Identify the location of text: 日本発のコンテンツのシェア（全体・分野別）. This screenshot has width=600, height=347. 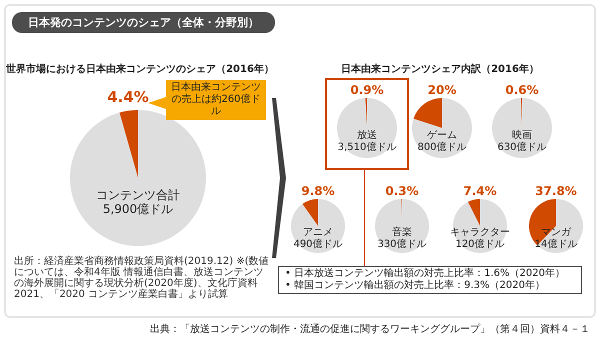
(143, 22).